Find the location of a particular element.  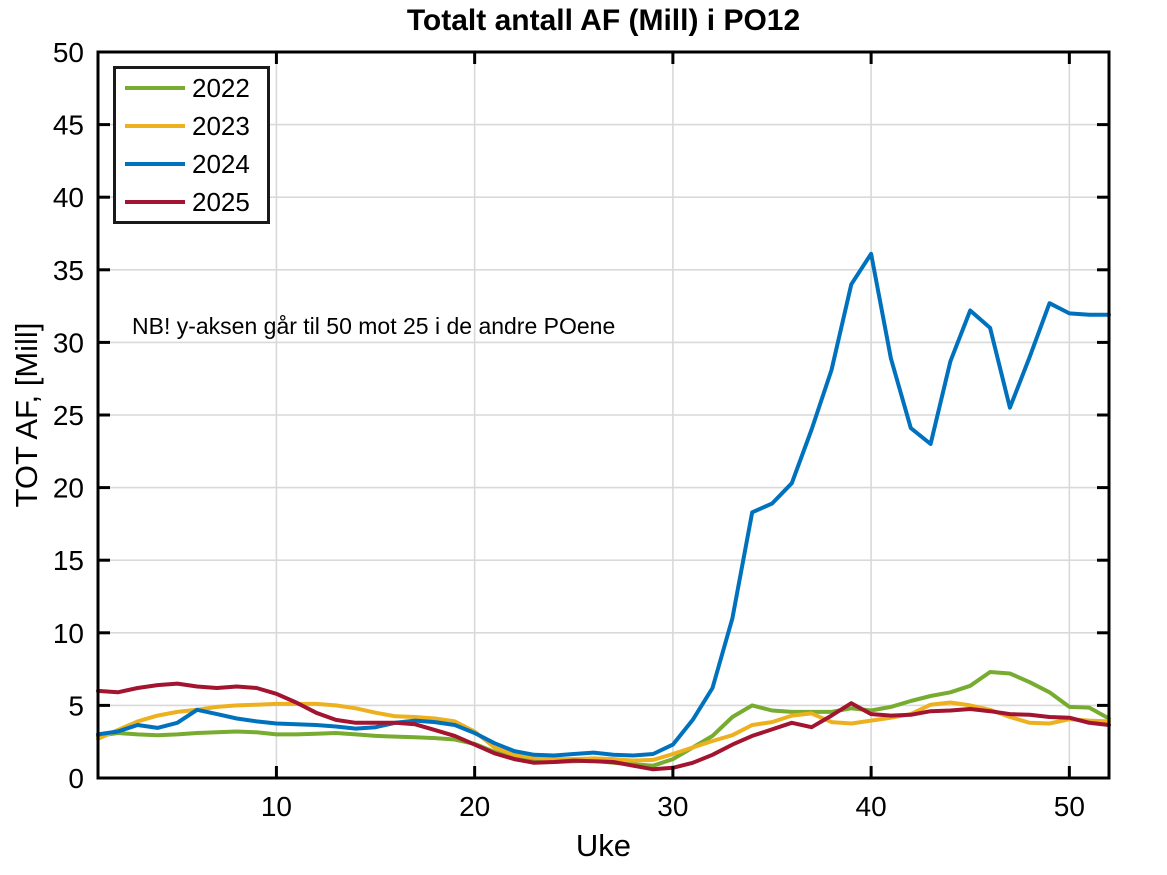

x-axis-label: Uke is located at coordinates (603, 845).